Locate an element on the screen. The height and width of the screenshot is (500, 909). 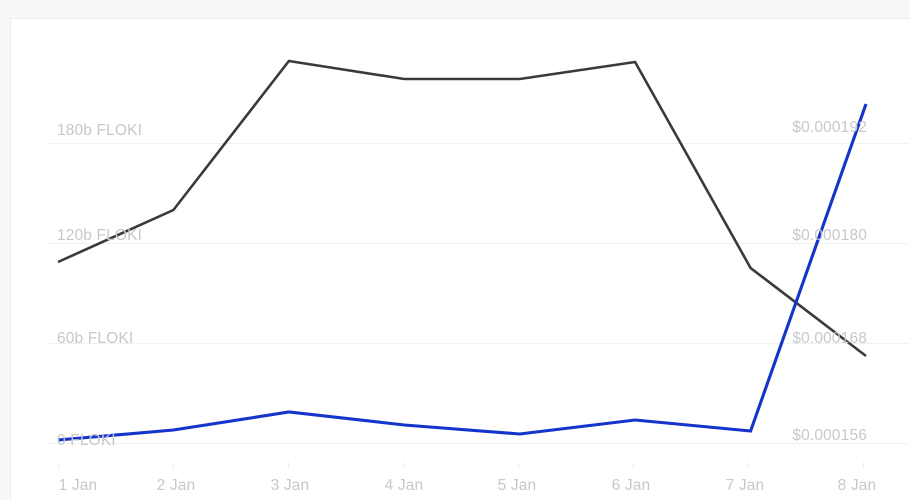
x-axis-label-5-jan: 5 Jan is located at coordinates (517, 485).